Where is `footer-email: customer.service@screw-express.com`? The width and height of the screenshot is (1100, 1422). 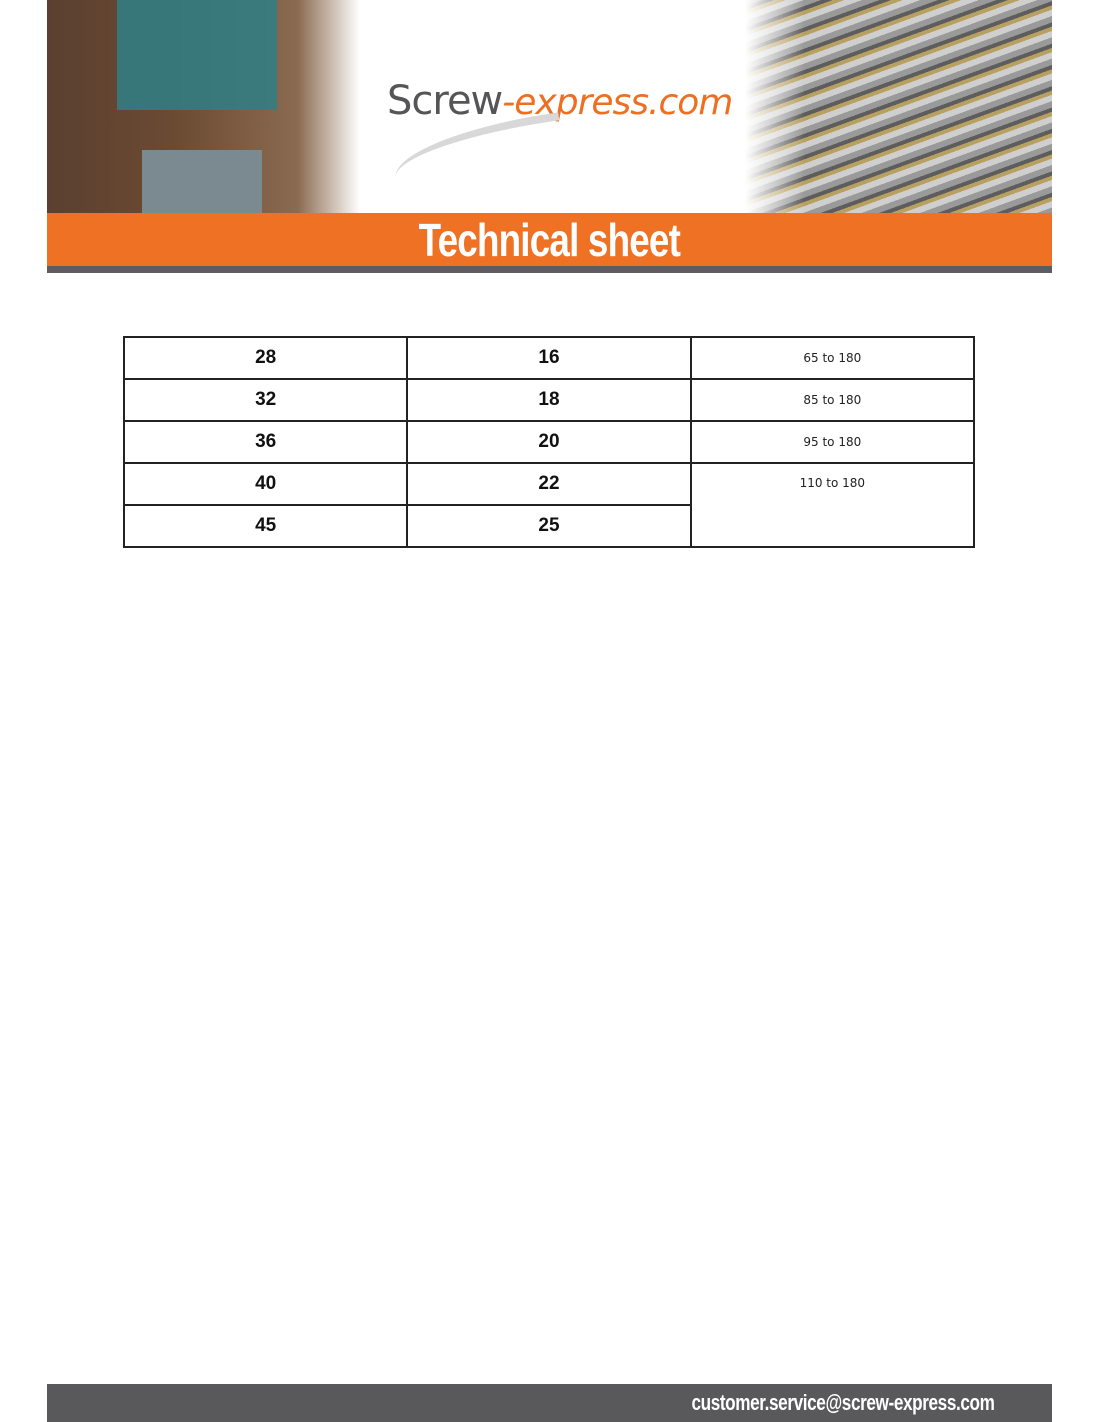 footer-email: customer.service@screw-express.com is located at coordinates (842, 1402).